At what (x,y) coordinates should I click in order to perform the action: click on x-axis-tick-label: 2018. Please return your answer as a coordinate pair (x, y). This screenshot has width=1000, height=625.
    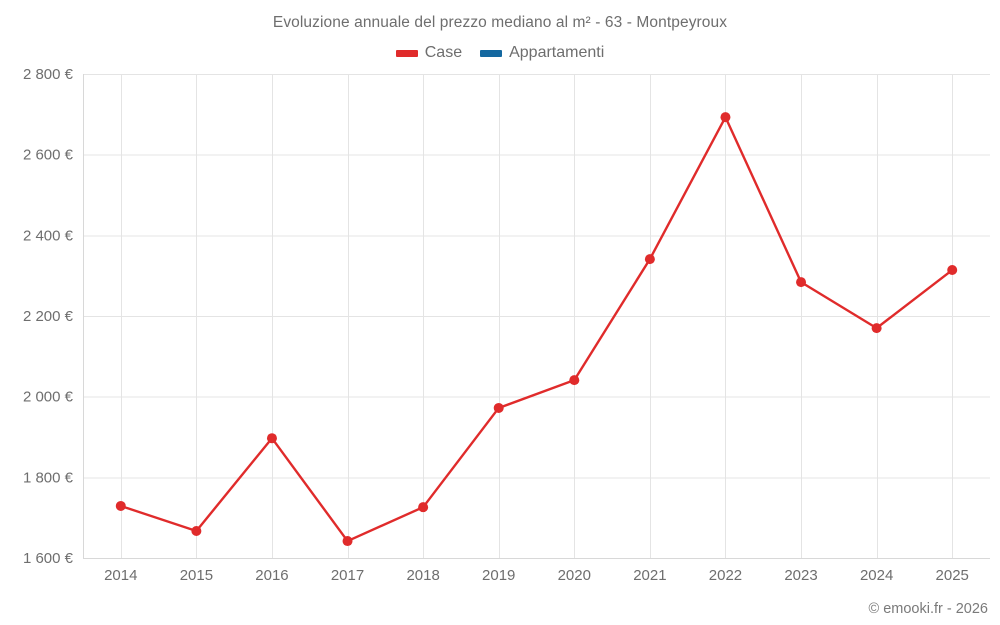
    Looking at the image, I should click on (422, 575).